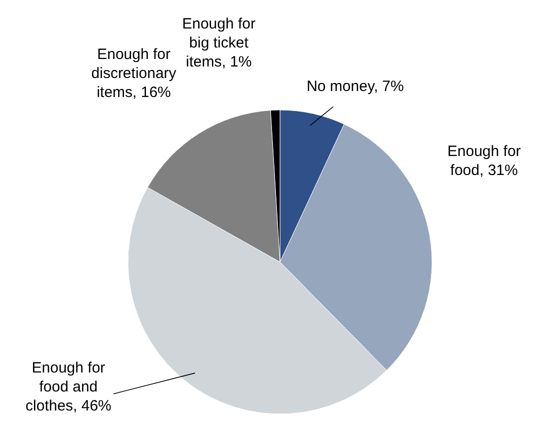 The width and height of the screenshot is (536, 437). I want to click on slice-label: Enough for discretionary items, 16%, so click(134, 74).